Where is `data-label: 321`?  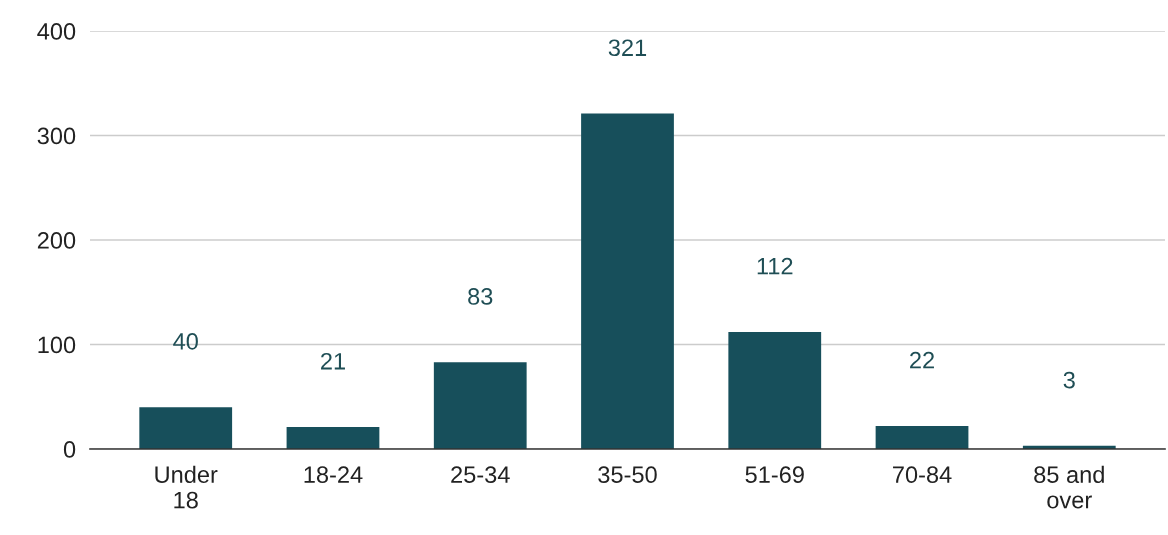 data-label: 321 is located at coordinates (627, 48).